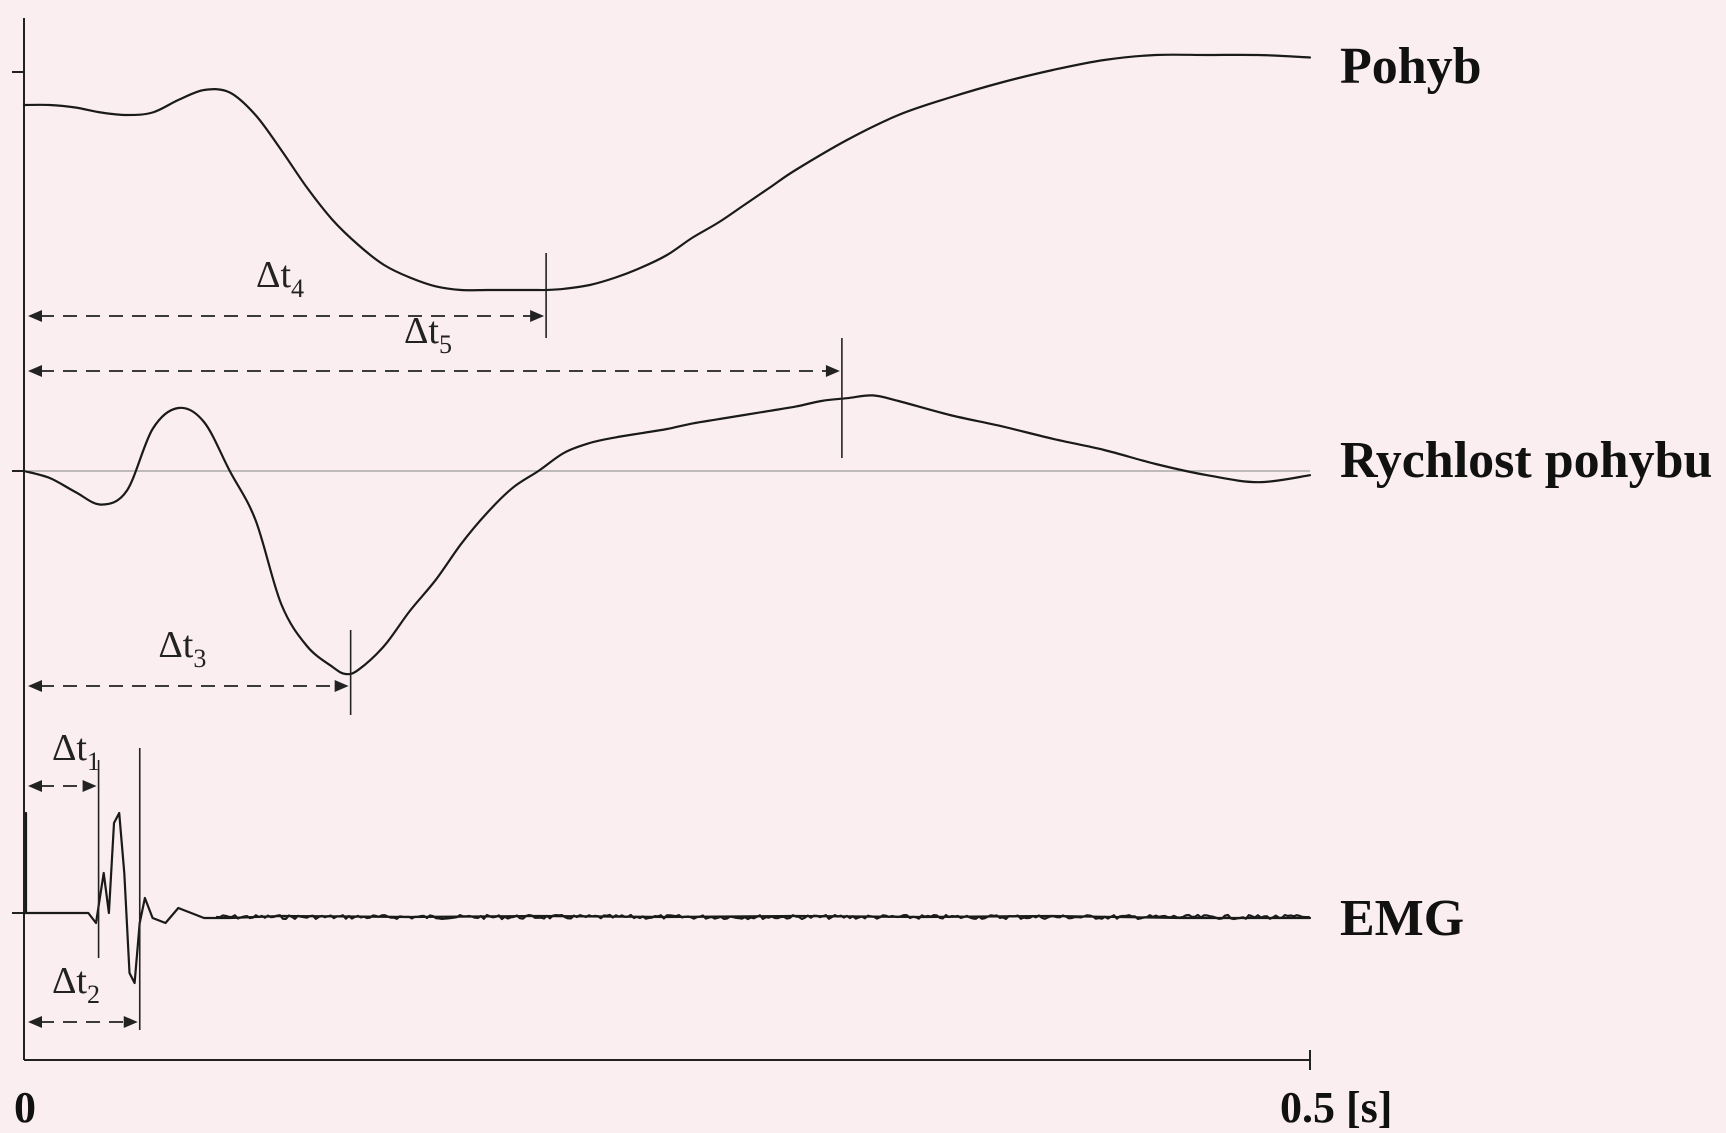 Image resolution: width=1726 pixels, height=1133 pixels. Describe the element at coordinates (93, 994) in the screenshot. I see `dt2-subscript: 2` at that location.